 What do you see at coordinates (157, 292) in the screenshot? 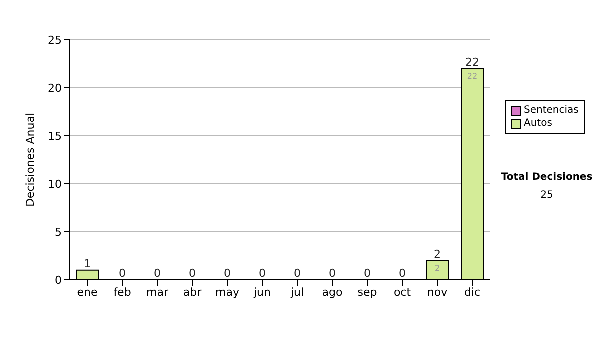
I see `x-tick-label: mar` at bounding box center [157, 292].